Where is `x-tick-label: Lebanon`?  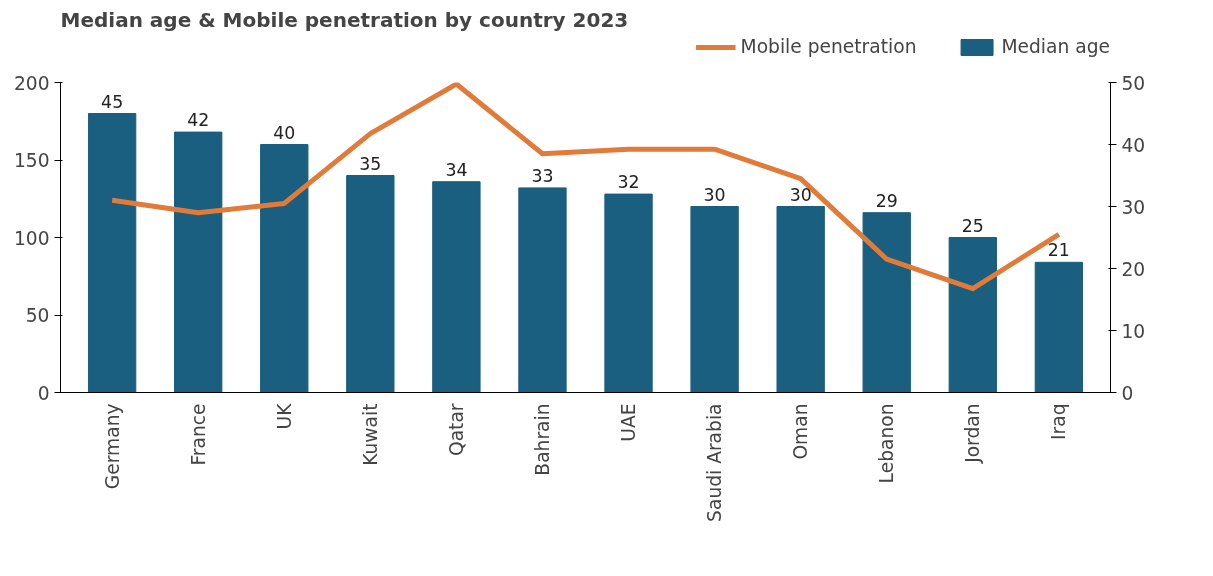 x-tick-label: Lebanon is located at coordinates (887, 443).